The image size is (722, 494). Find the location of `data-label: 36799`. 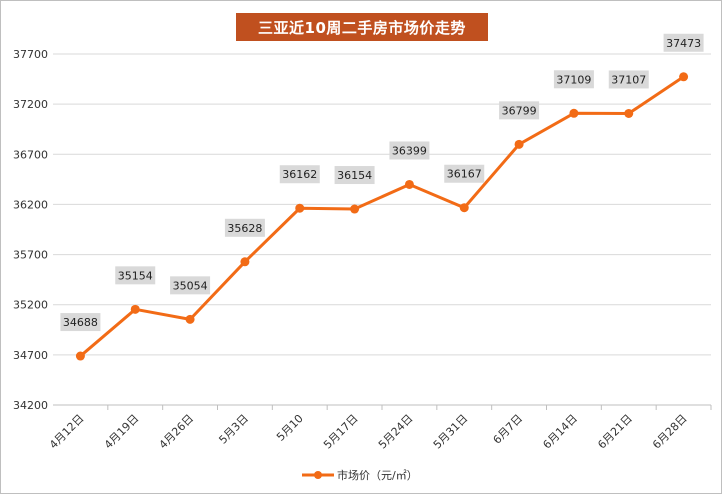

data-label: 36799 is located at coordinates (519, 110).